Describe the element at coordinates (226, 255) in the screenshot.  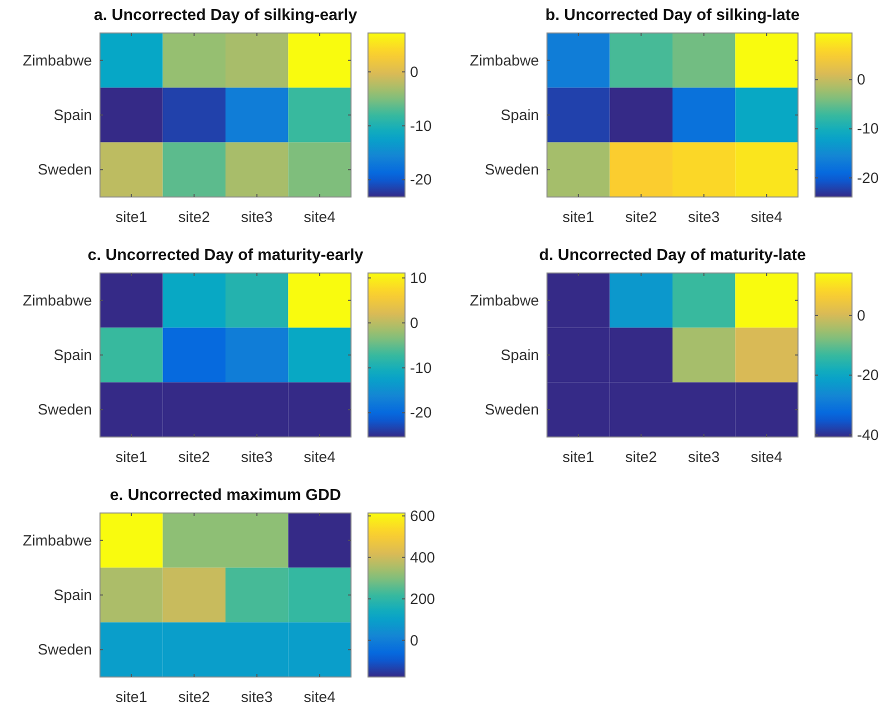
I see `chart-title: c. Uncorrected Day of maturity-early` at that location.